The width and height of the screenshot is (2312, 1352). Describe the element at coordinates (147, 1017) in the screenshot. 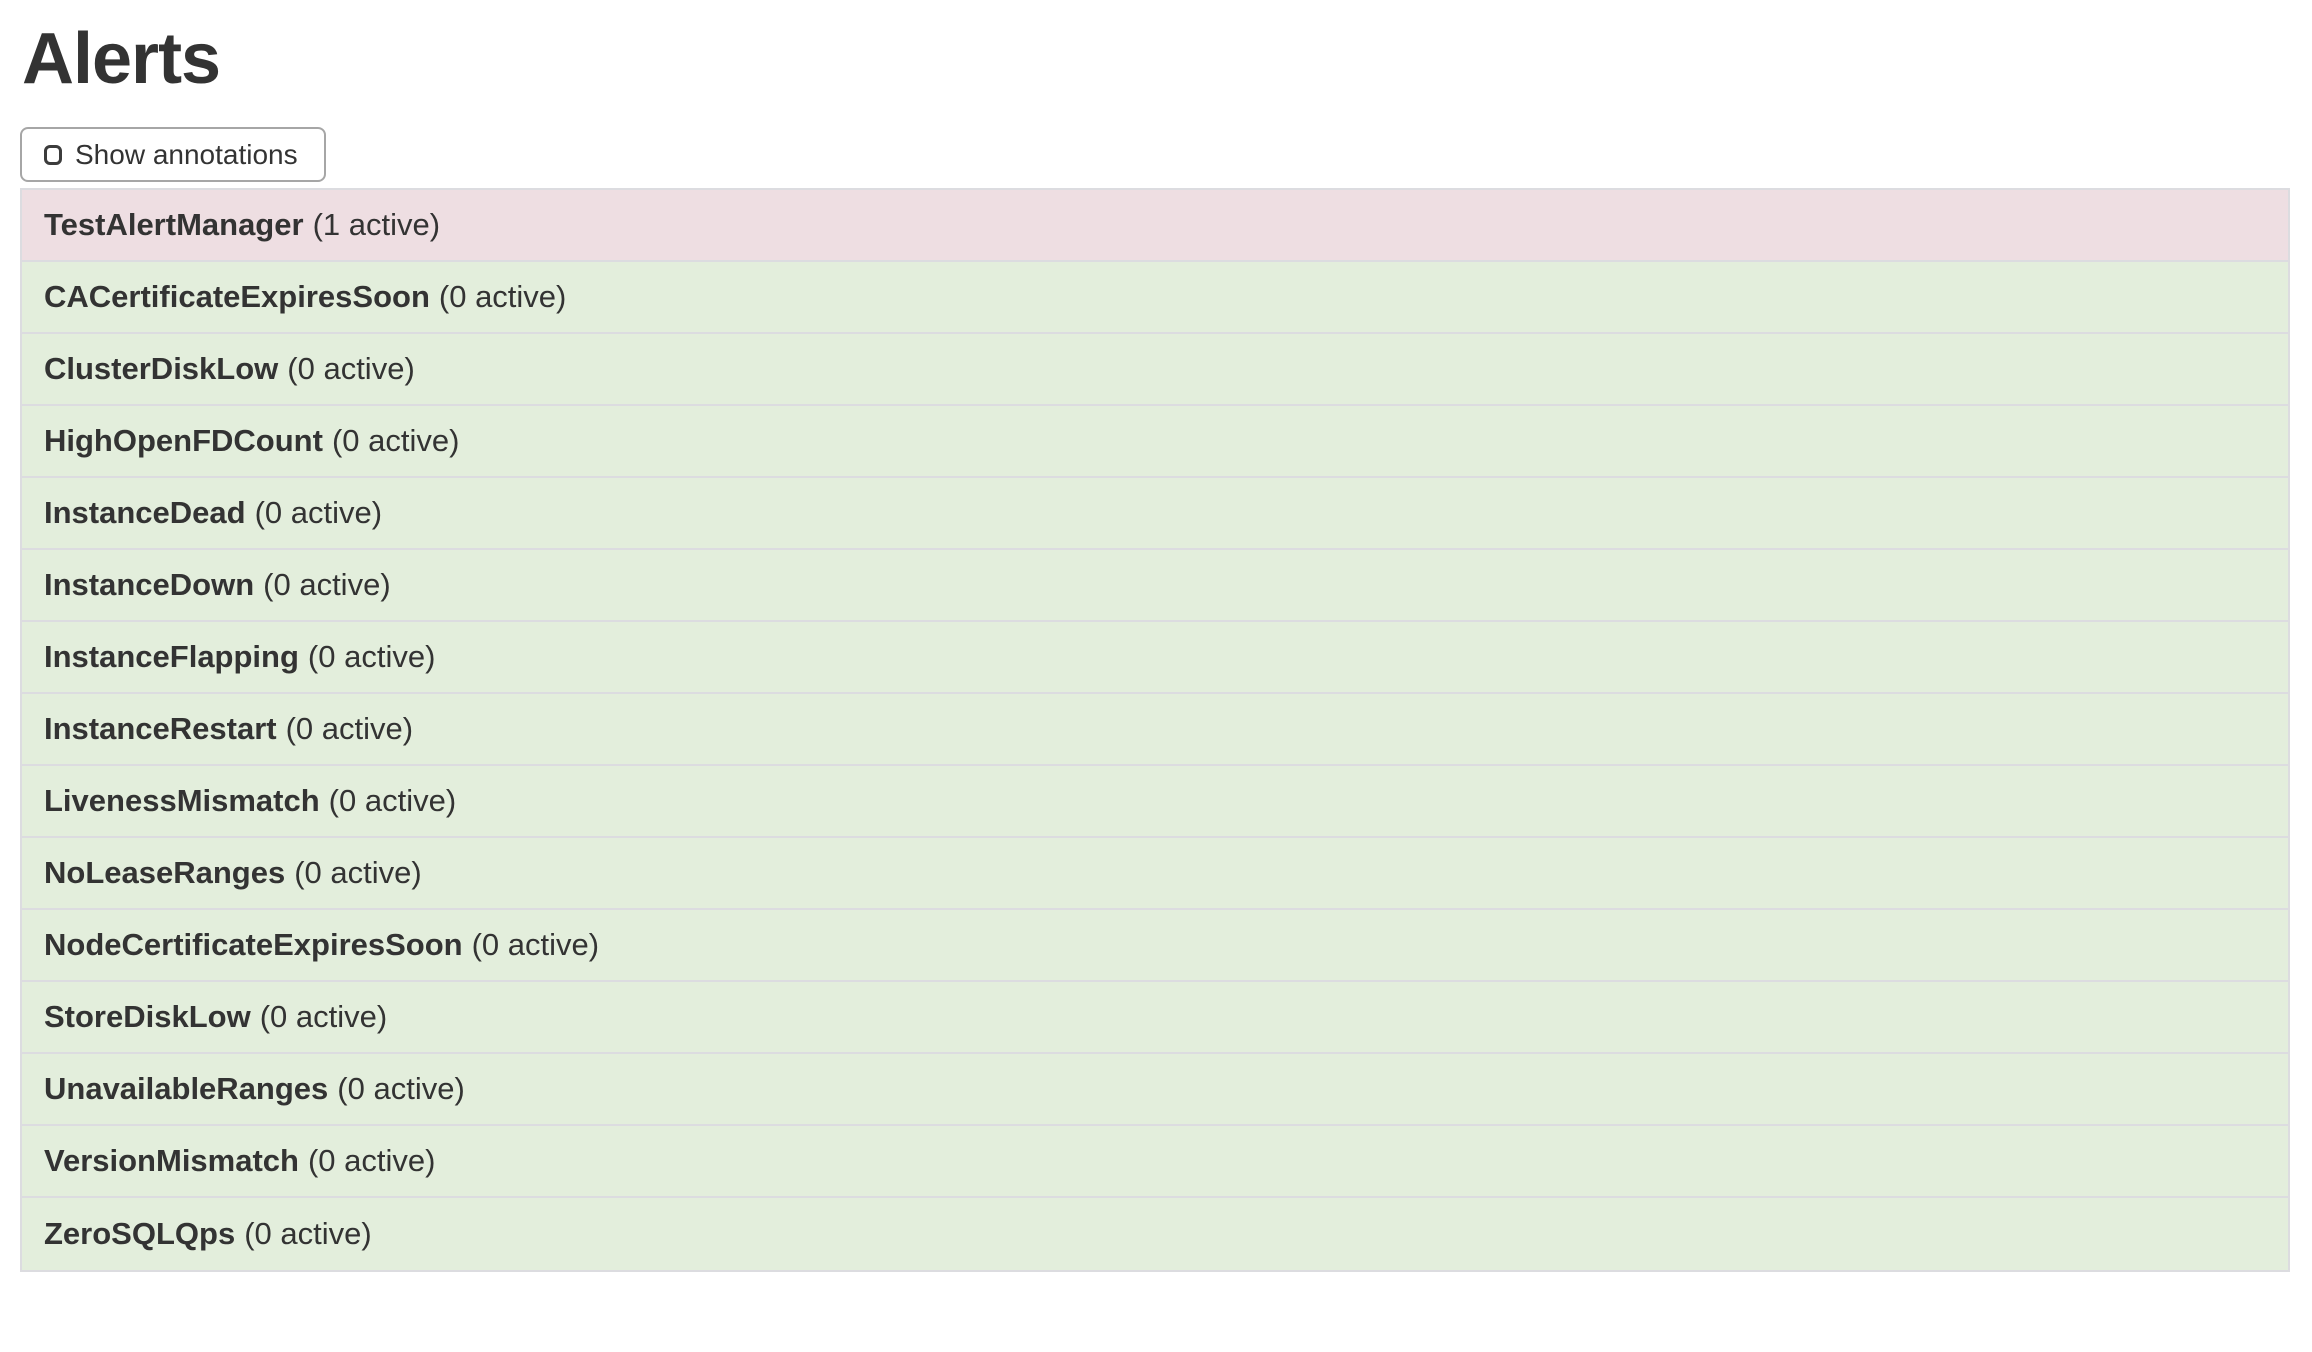

I see `alert-name: StoreDiskLow` at that location.